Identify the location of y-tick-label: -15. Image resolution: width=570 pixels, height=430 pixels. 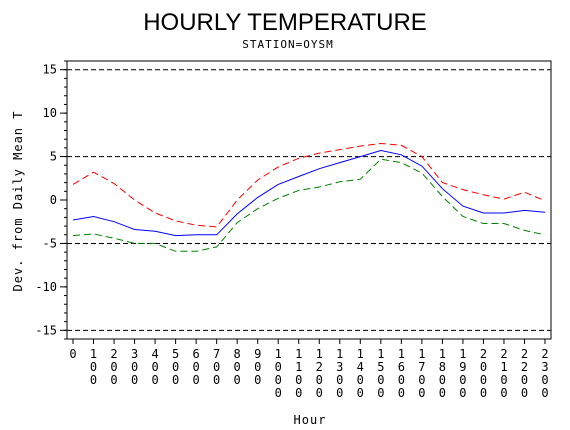
(46, 330).